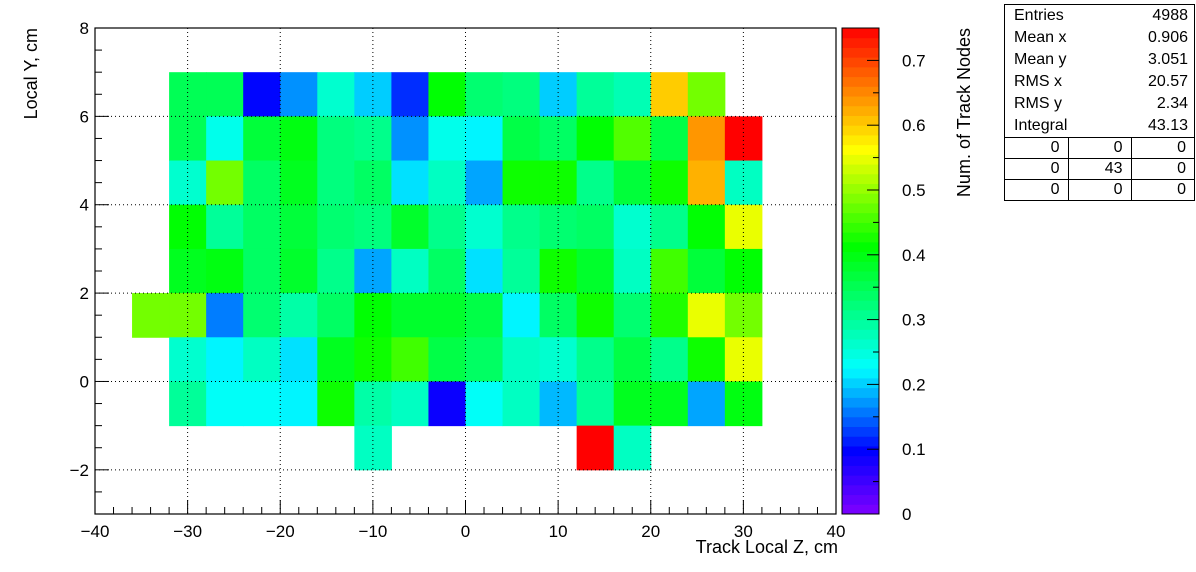 Image resolution: width=1196 pixels, height=572 pixels. What do you see at coordinates (743, 531) in the screenshot?
I see `x-tick-label: 30` at bounding box center [743, 531].